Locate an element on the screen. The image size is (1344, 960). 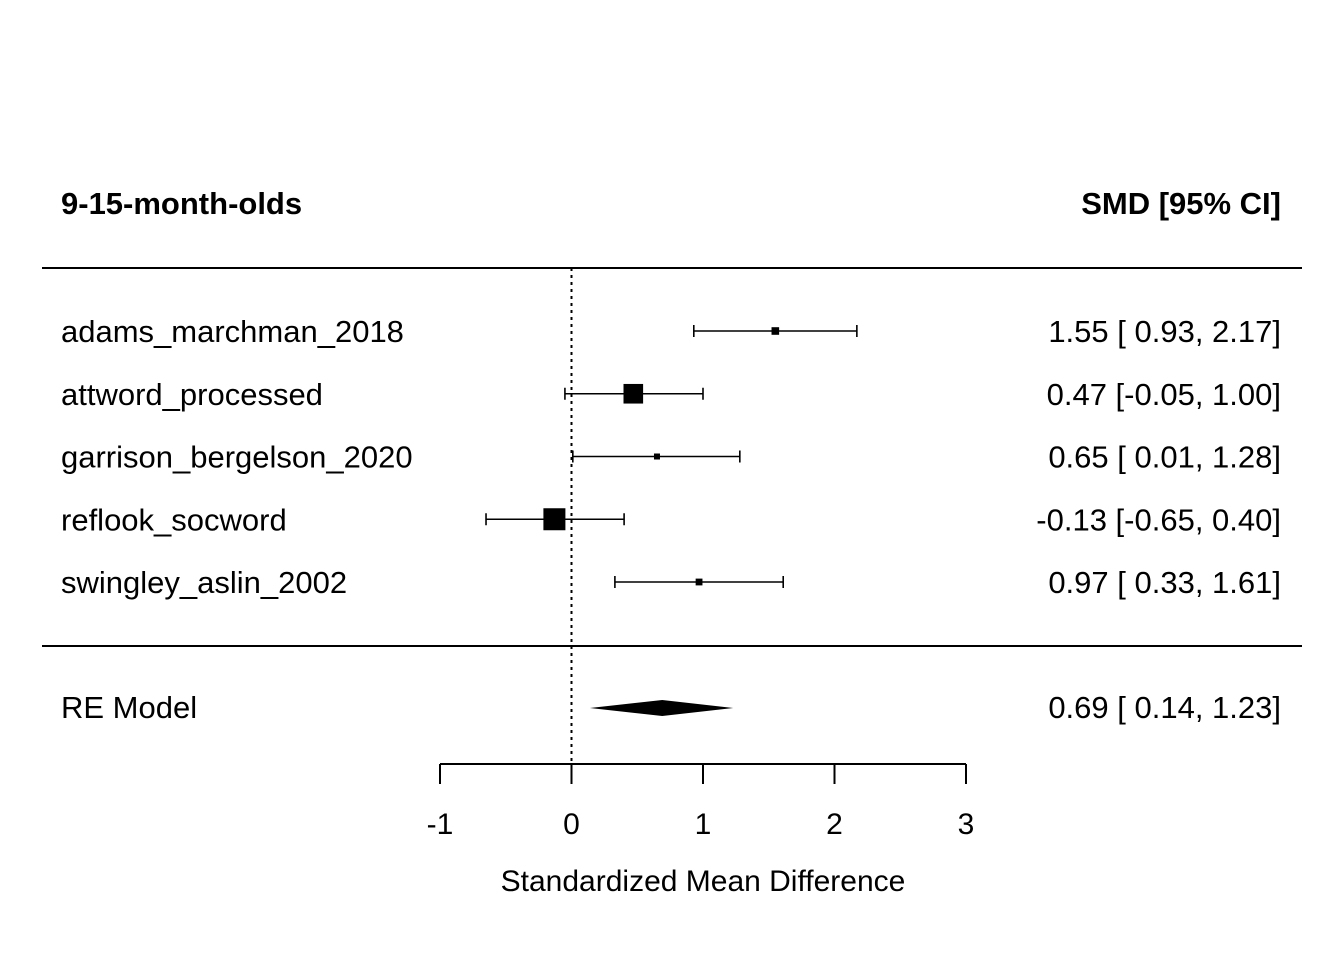
x-tick-label: 3 is located at coordinates (966, 824).